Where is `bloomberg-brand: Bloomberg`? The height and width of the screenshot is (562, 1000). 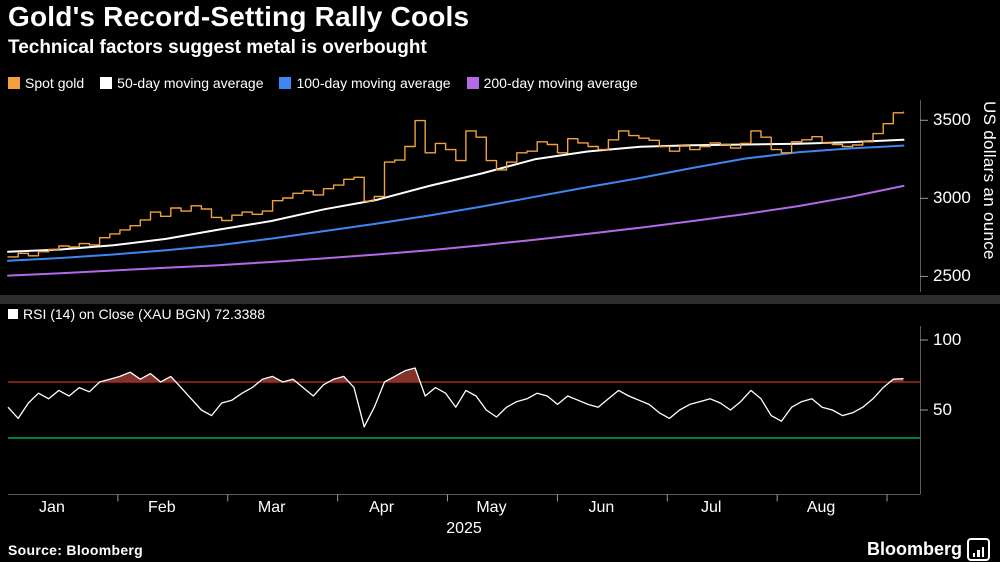
bloomberg-brand: Bloomberg is located at coordinates (928, 549).